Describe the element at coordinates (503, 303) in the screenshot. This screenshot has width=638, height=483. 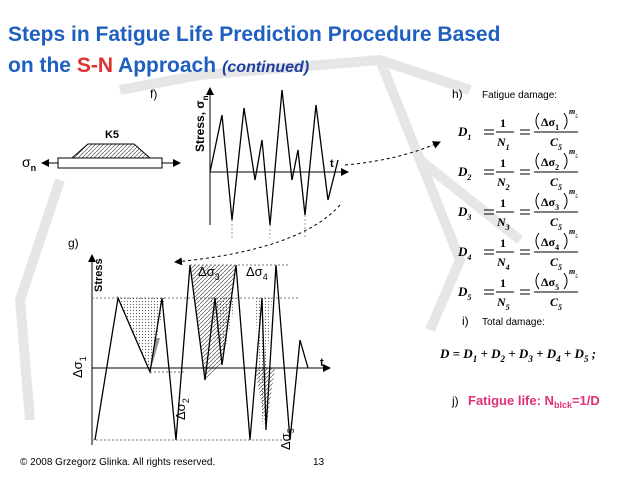
I see `denominator: N5` at that location.